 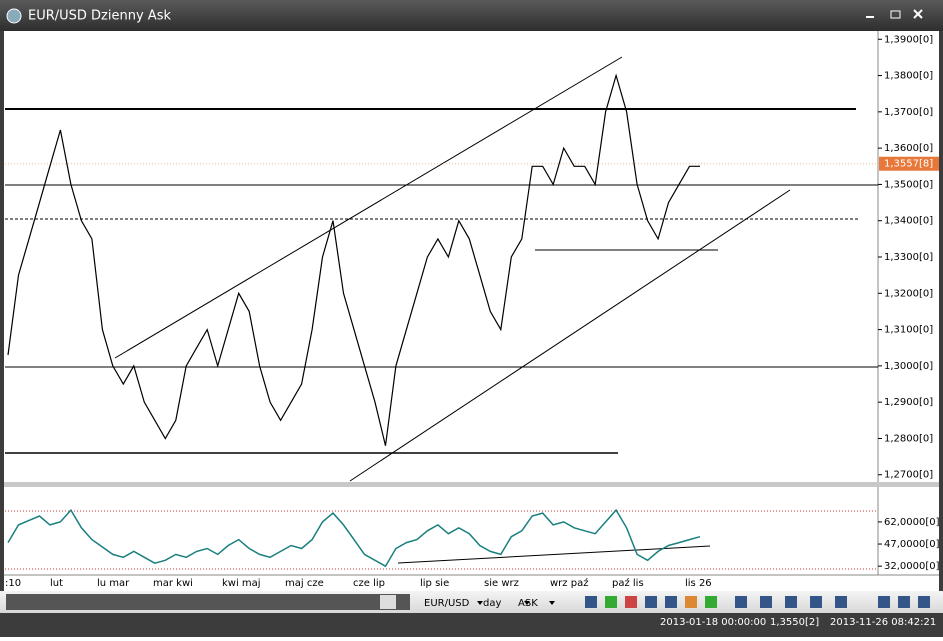 I want to click on status-price: 1,3550[2], so click(x=794, y=622).